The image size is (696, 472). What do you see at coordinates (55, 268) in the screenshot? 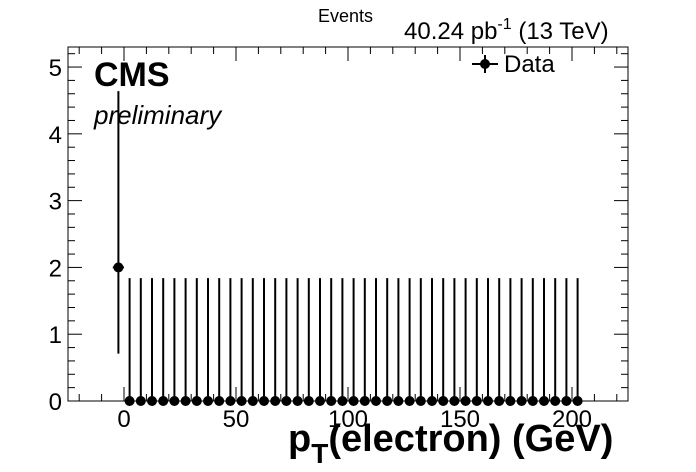
I see `y-tick-label: 2` at bounding box center [55, 268].